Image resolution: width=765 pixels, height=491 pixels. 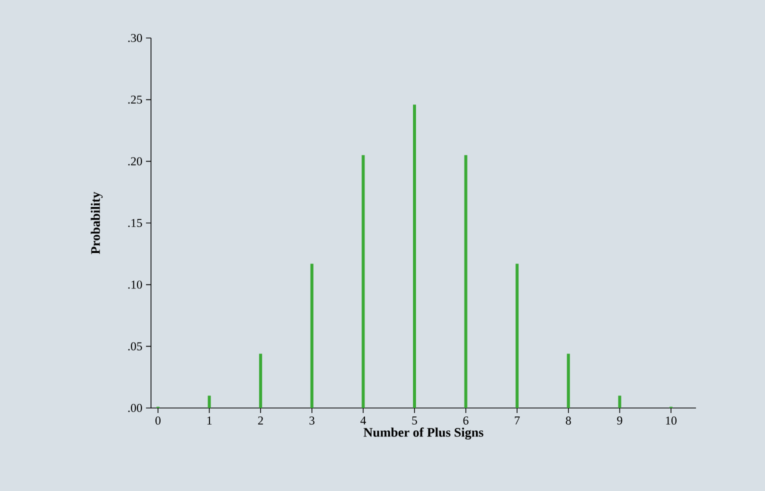 I want to click on y-tick-label: .05, so click(x=135, y=346).